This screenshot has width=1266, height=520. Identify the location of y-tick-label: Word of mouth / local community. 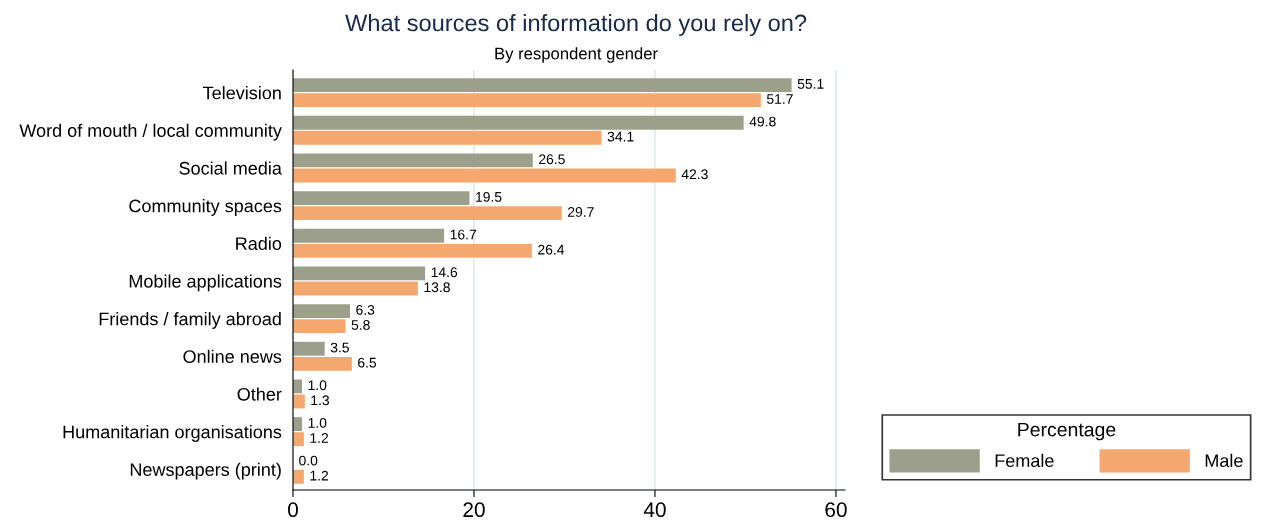
(150, 132).